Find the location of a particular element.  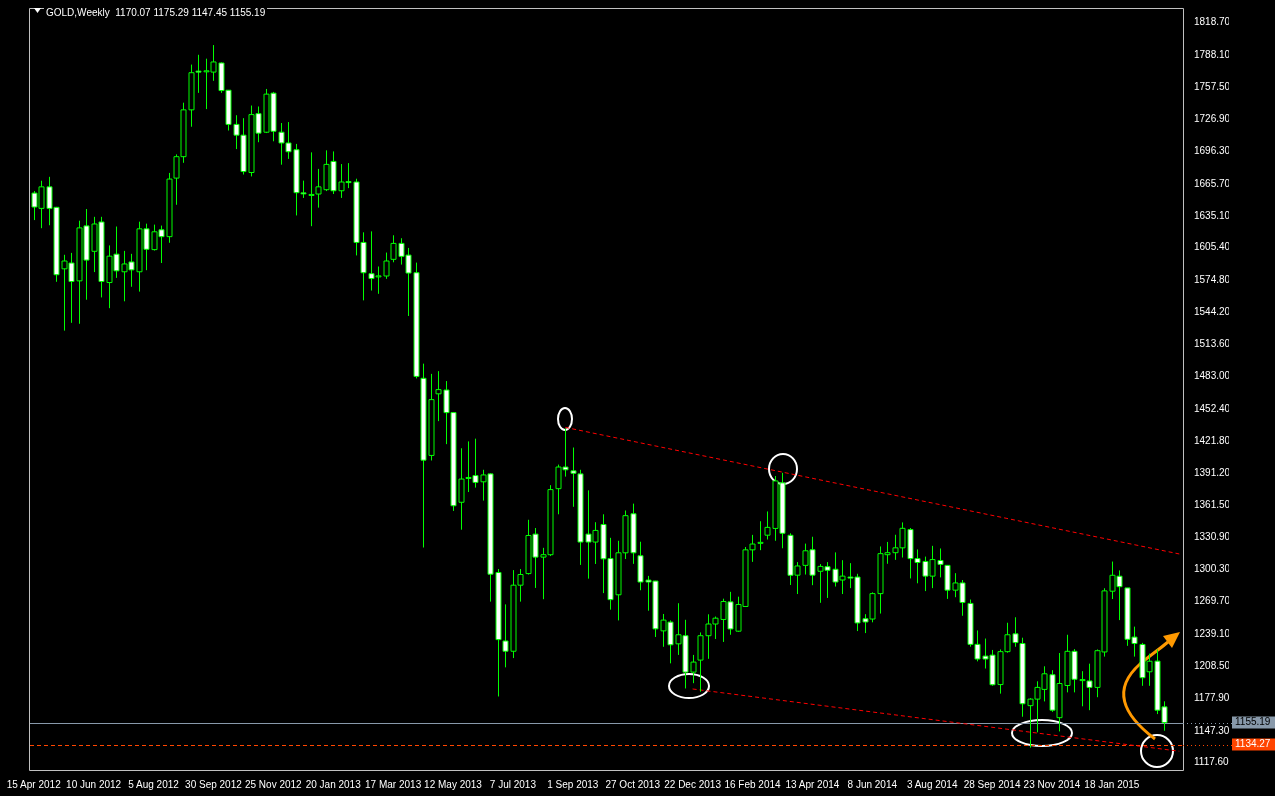

y-tick-label: 1696.30 is located at coordinates (1212, 151).